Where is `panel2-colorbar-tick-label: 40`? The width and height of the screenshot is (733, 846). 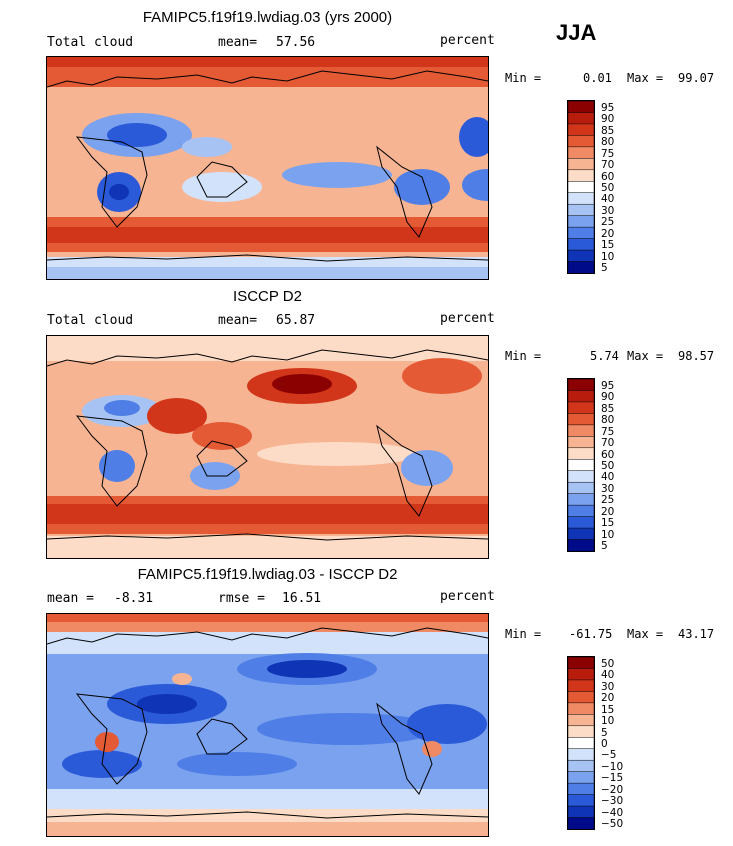 panel2-colorbar-tick-label: 40 is located at coordinates (608, 477).